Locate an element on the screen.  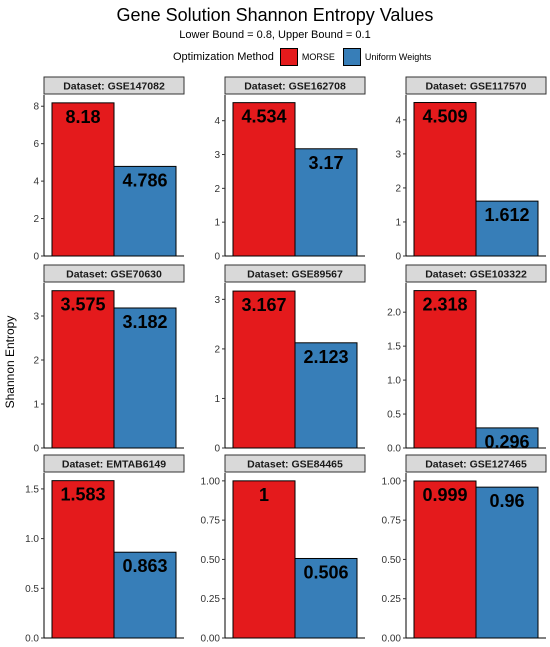
facet-panel: Dataset: GSE70630 0 1 2 3 3.575 3.182 is located at coordinates (109, 359).